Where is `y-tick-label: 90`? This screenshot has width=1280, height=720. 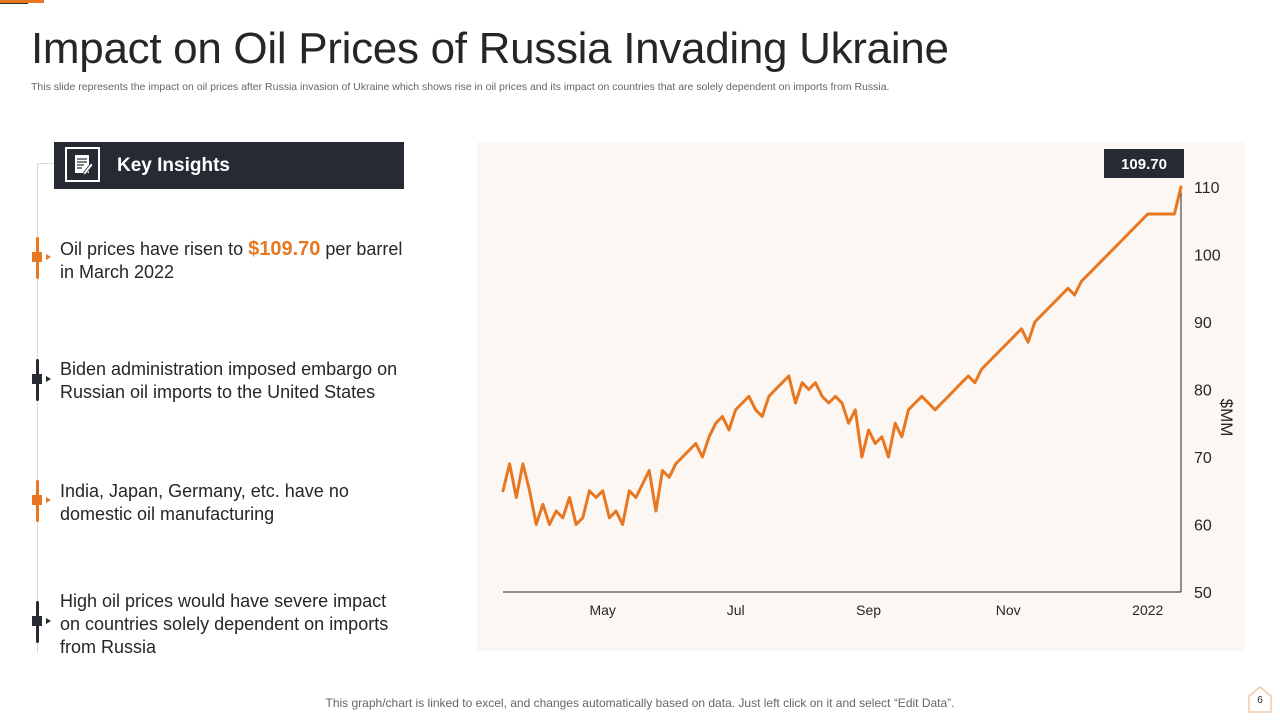 y-tick-label: 90 is located at coordinates (1203, 323).